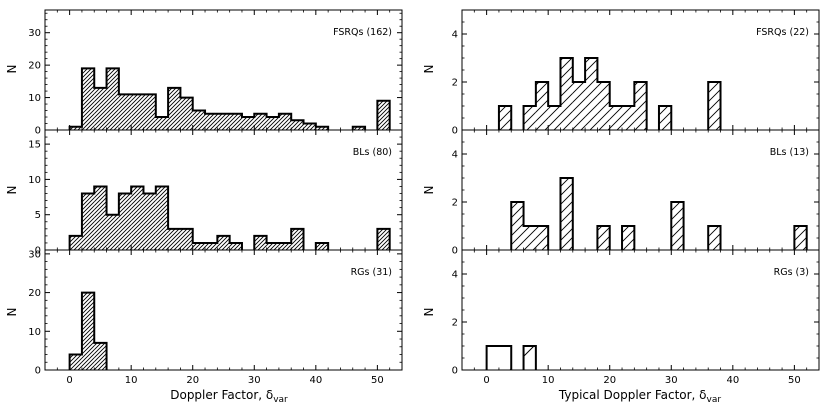 The width and height of the screenshot is (830, 415). Describe the element at coordinates (221, 395) in the screenshot. I see `x-axis-label-main: Doppler Factor, δ` at that location.